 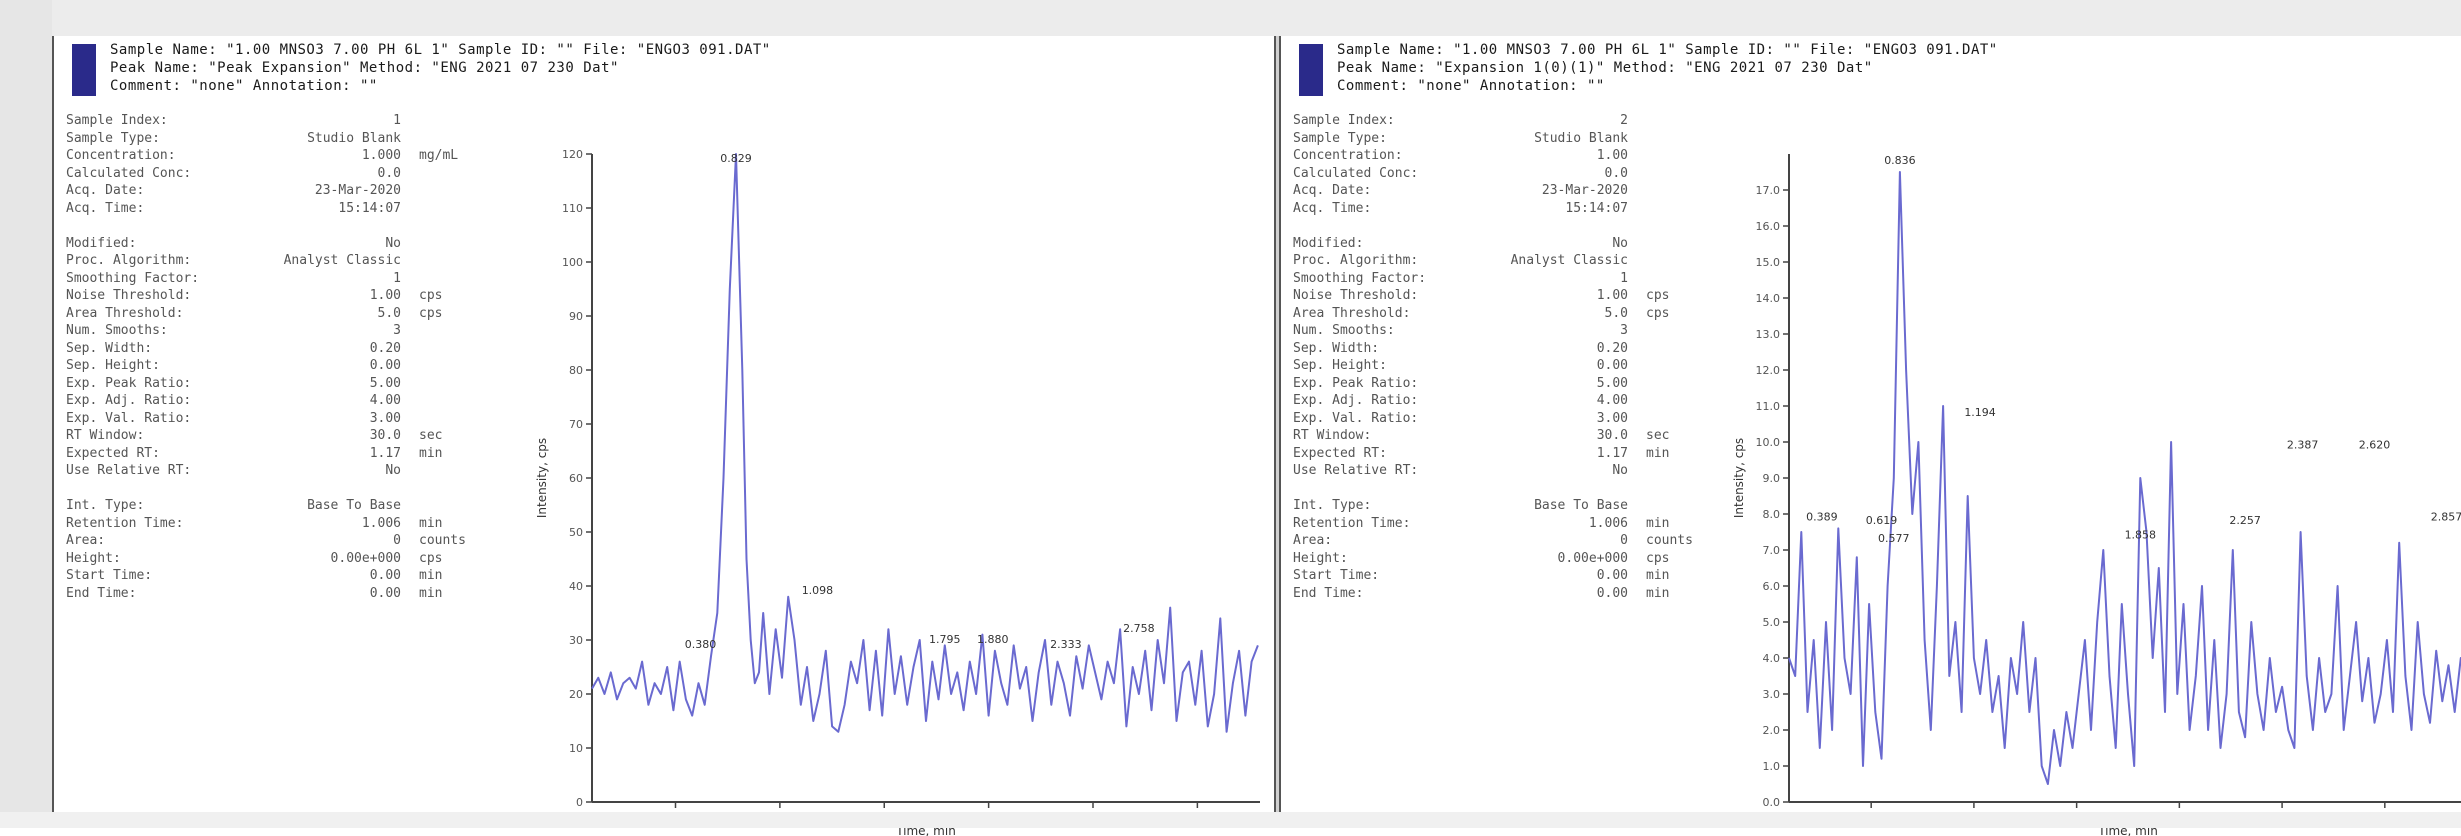 I want to click on param-row: Acq. Date: 23-Mar-2020, so click(x=272, y=191).